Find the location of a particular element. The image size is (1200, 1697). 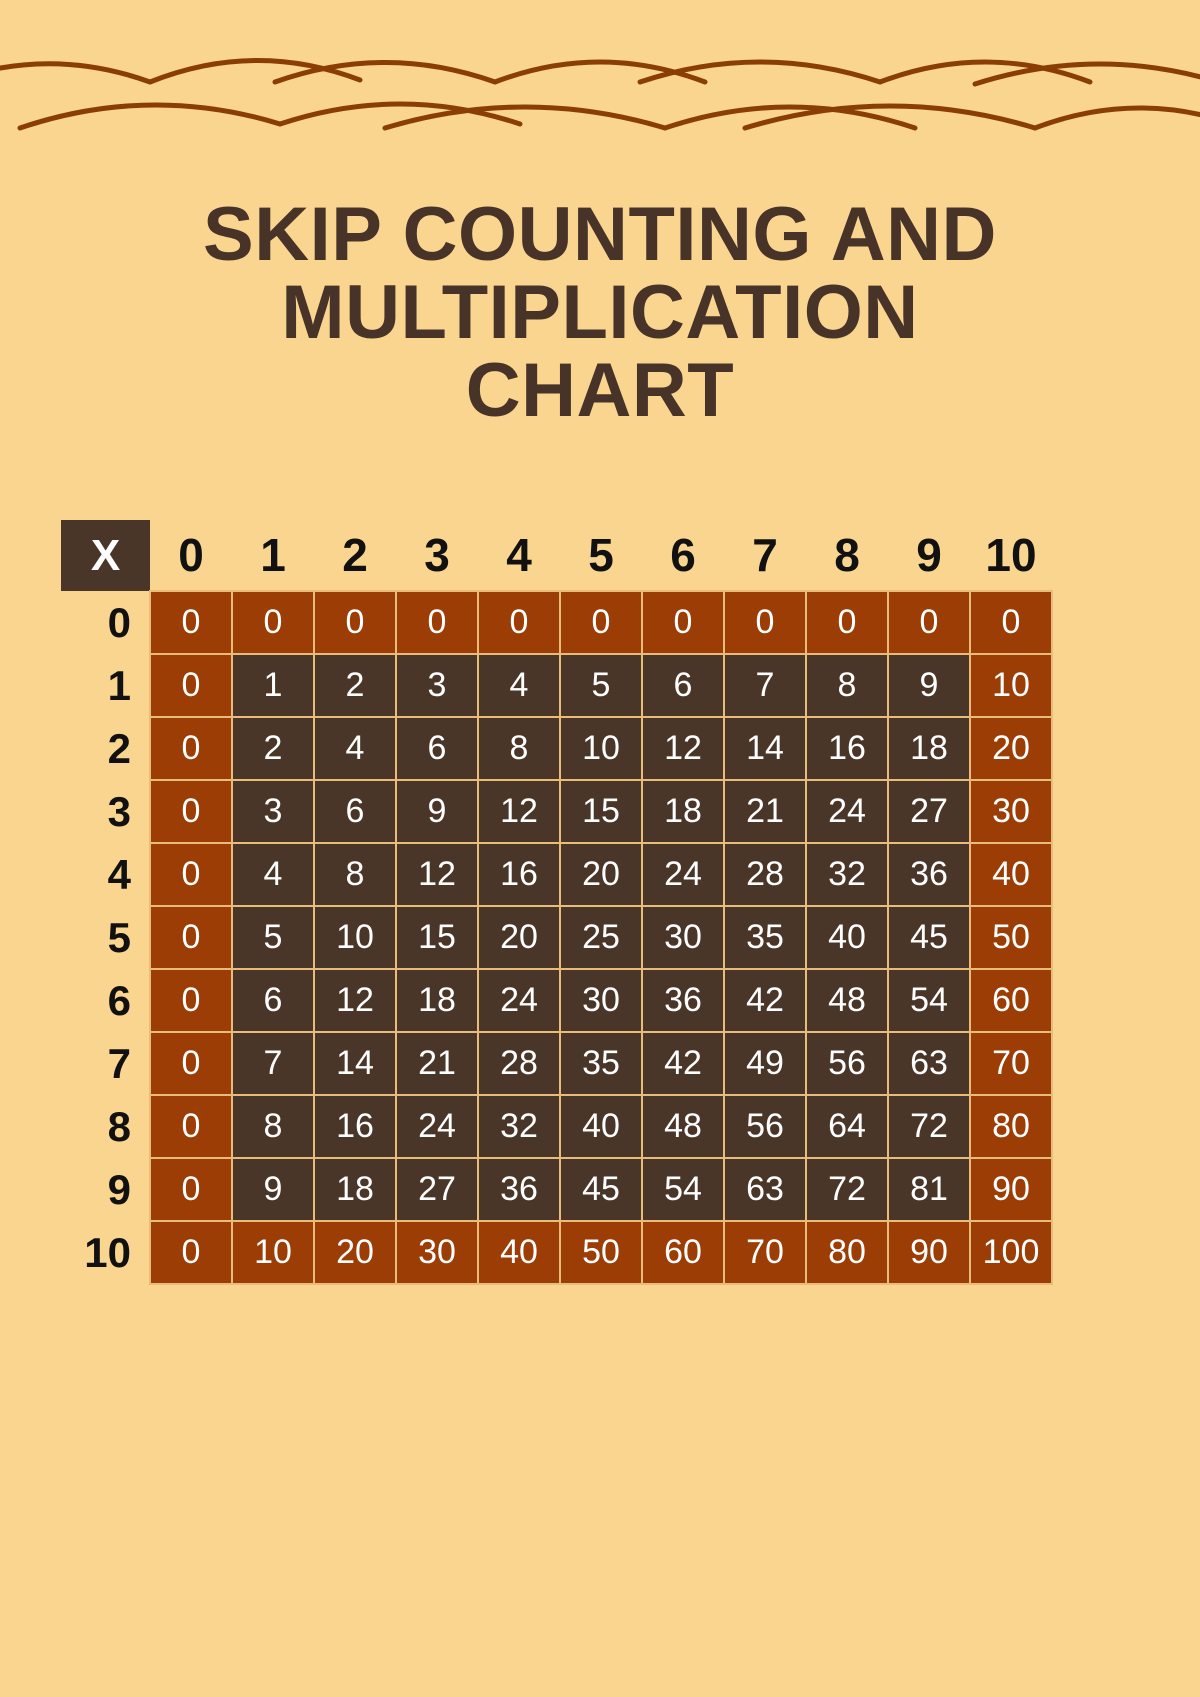

cell-7x0: 0 is located at coordinates (191, 1063).